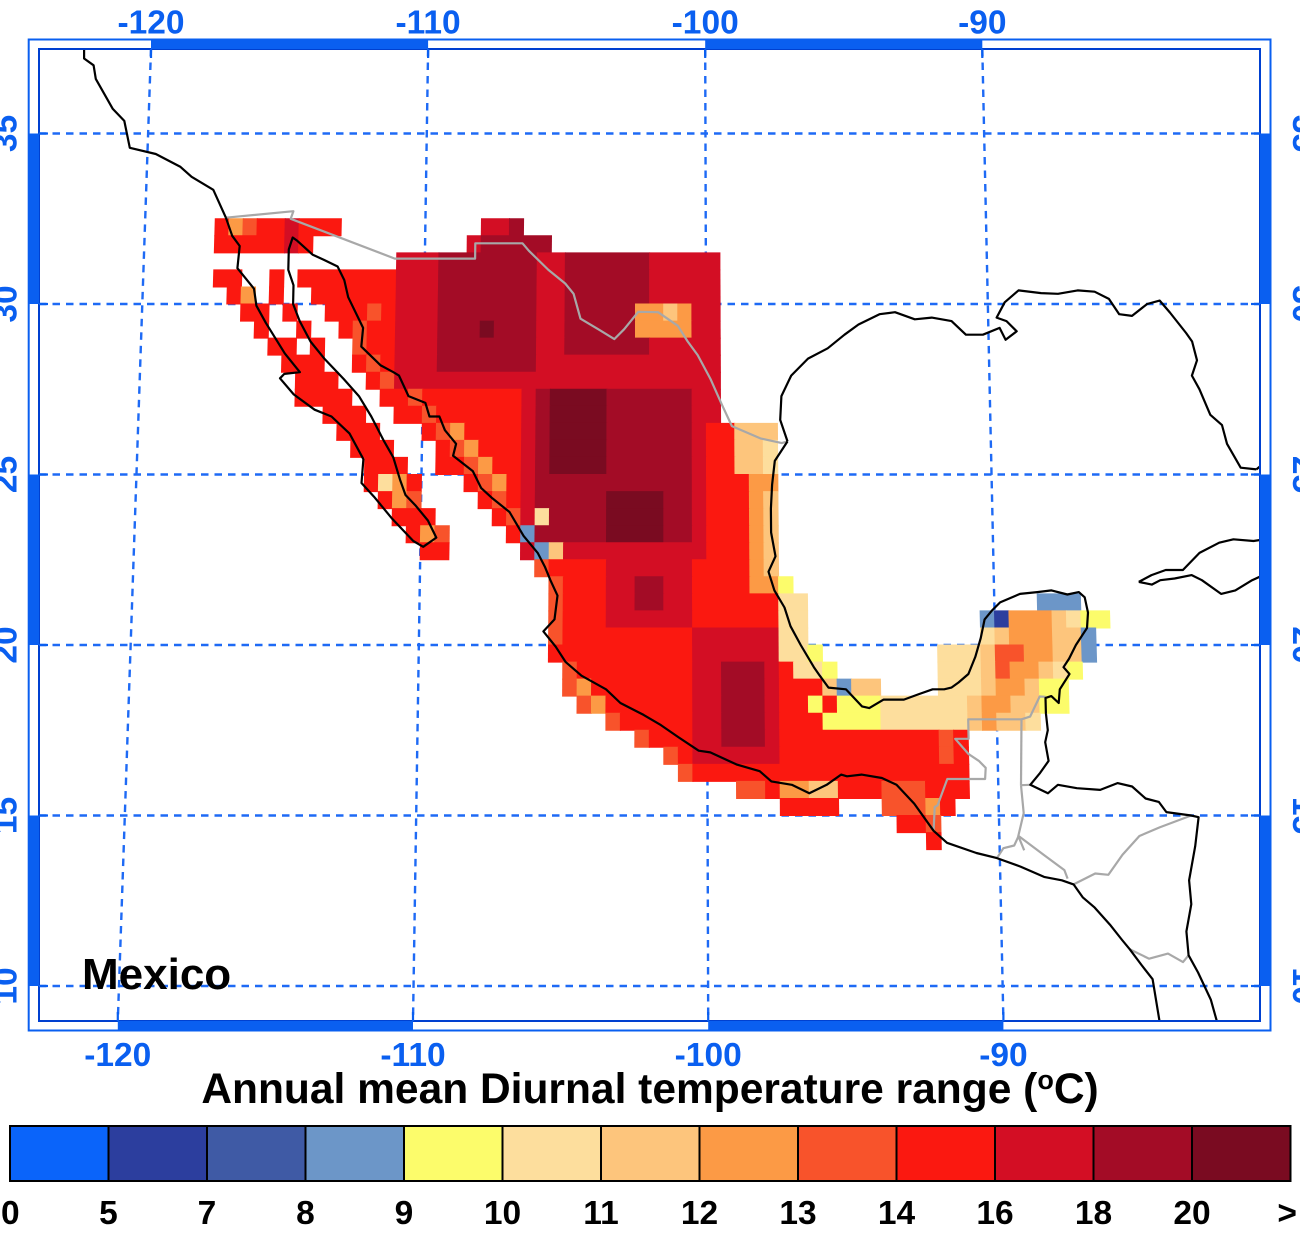  What do you see at coordinates (897, 1213) in the screenshot?
I see `svg-text: 14` at bounding box center [897, 1213].